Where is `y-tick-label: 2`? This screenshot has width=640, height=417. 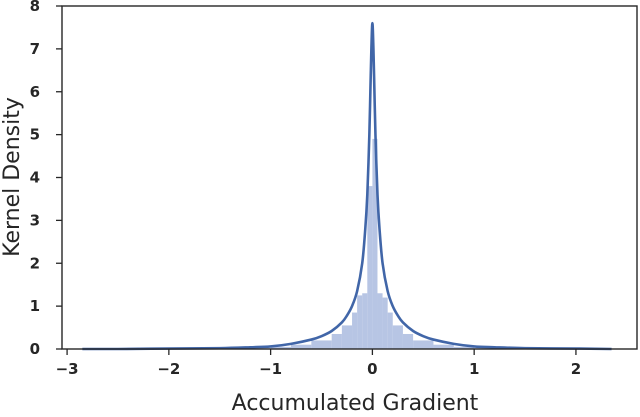 y-tick-label: 2 is located at coordinates (35, 263).